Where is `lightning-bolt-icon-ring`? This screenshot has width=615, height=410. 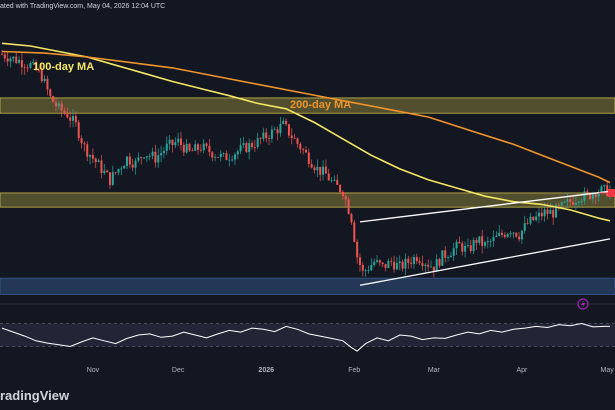
lightning-bolt-icon-ring is located at coordinates (583, 304).